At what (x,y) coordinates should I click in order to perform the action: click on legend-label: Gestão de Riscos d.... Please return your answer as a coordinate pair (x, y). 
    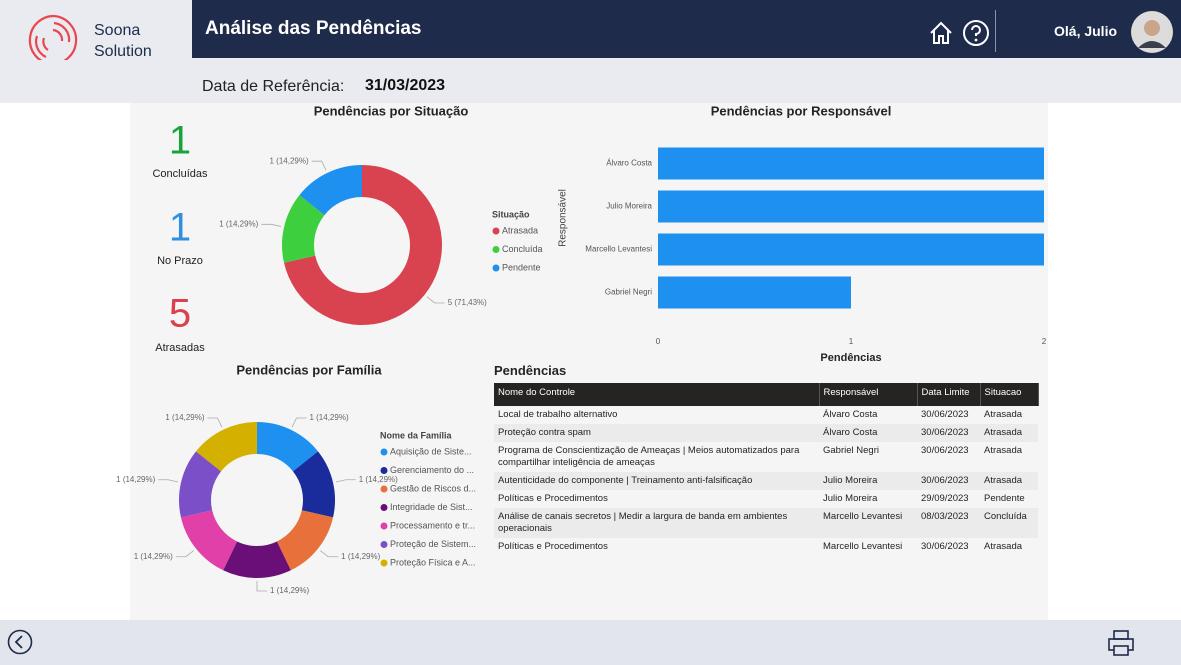
    Looking at the image, I should click on (433, 488).